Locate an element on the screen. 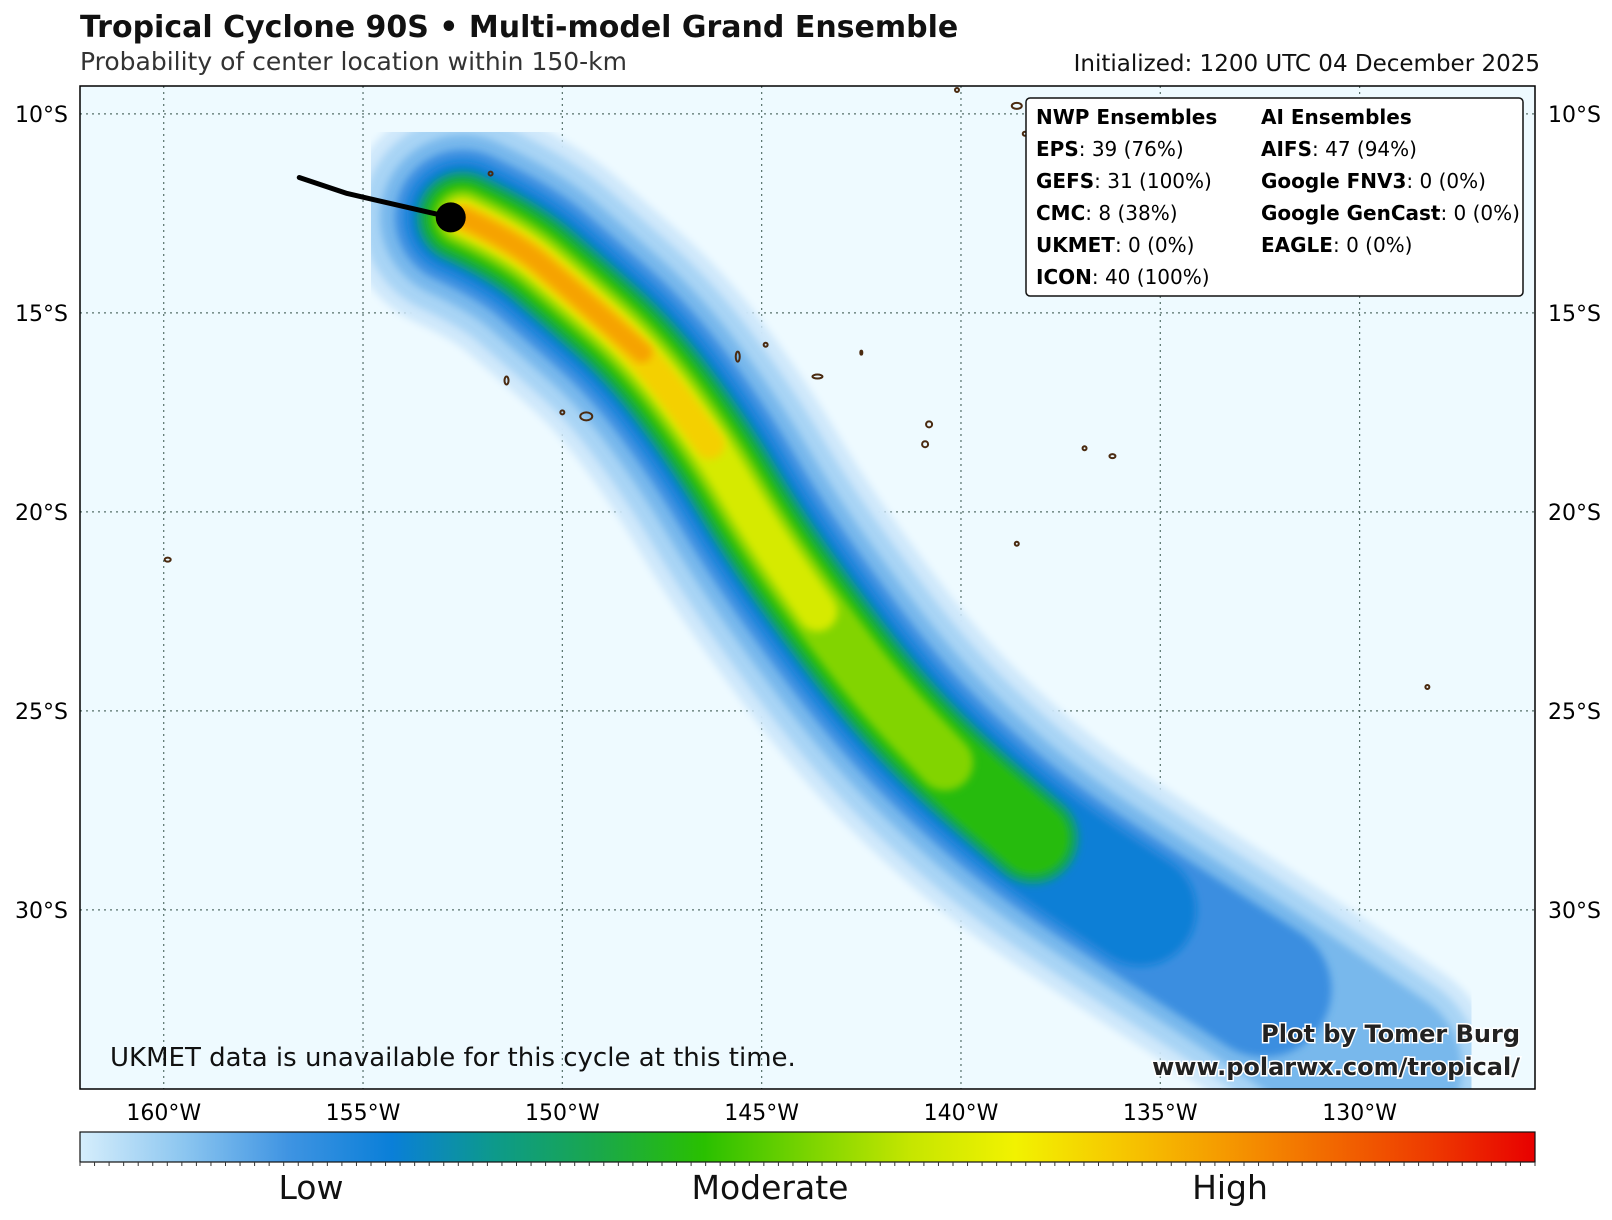 The width and height of the screenshot is (1612, 1220). colorbar is located at coordinates (807, 1147).